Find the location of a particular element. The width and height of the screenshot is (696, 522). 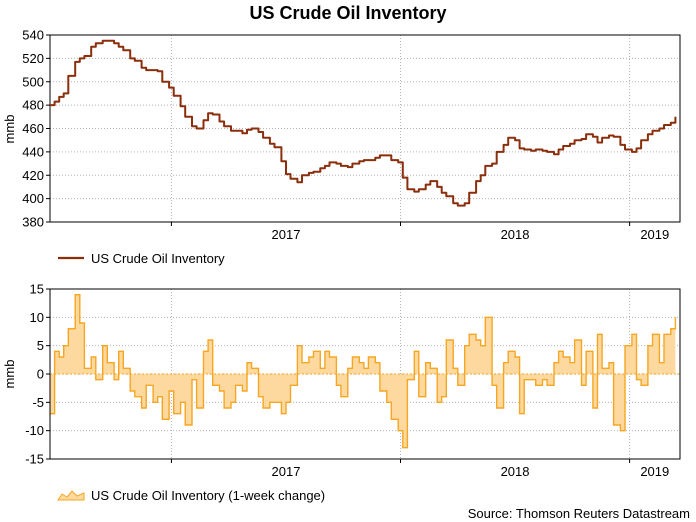

inventory-y-tick-label: 460 is located at coordinates (33, 128).